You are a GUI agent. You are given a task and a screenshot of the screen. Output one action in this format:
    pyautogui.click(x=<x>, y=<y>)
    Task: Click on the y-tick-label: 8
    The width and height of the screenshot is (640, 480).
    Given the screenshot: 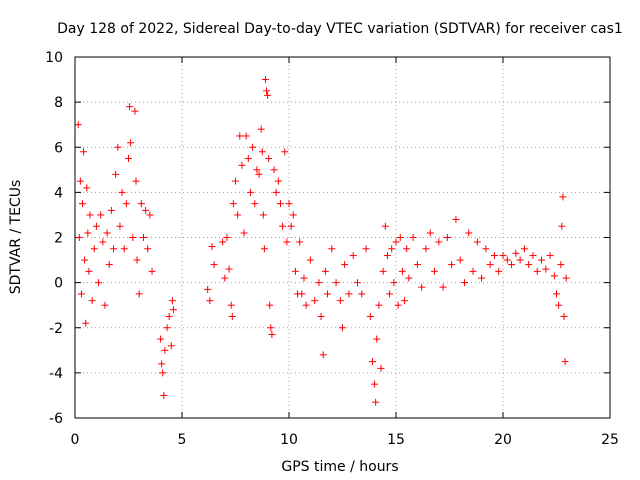 What is the action you would take?
    pyautogui.click(x=58, y=103)
    